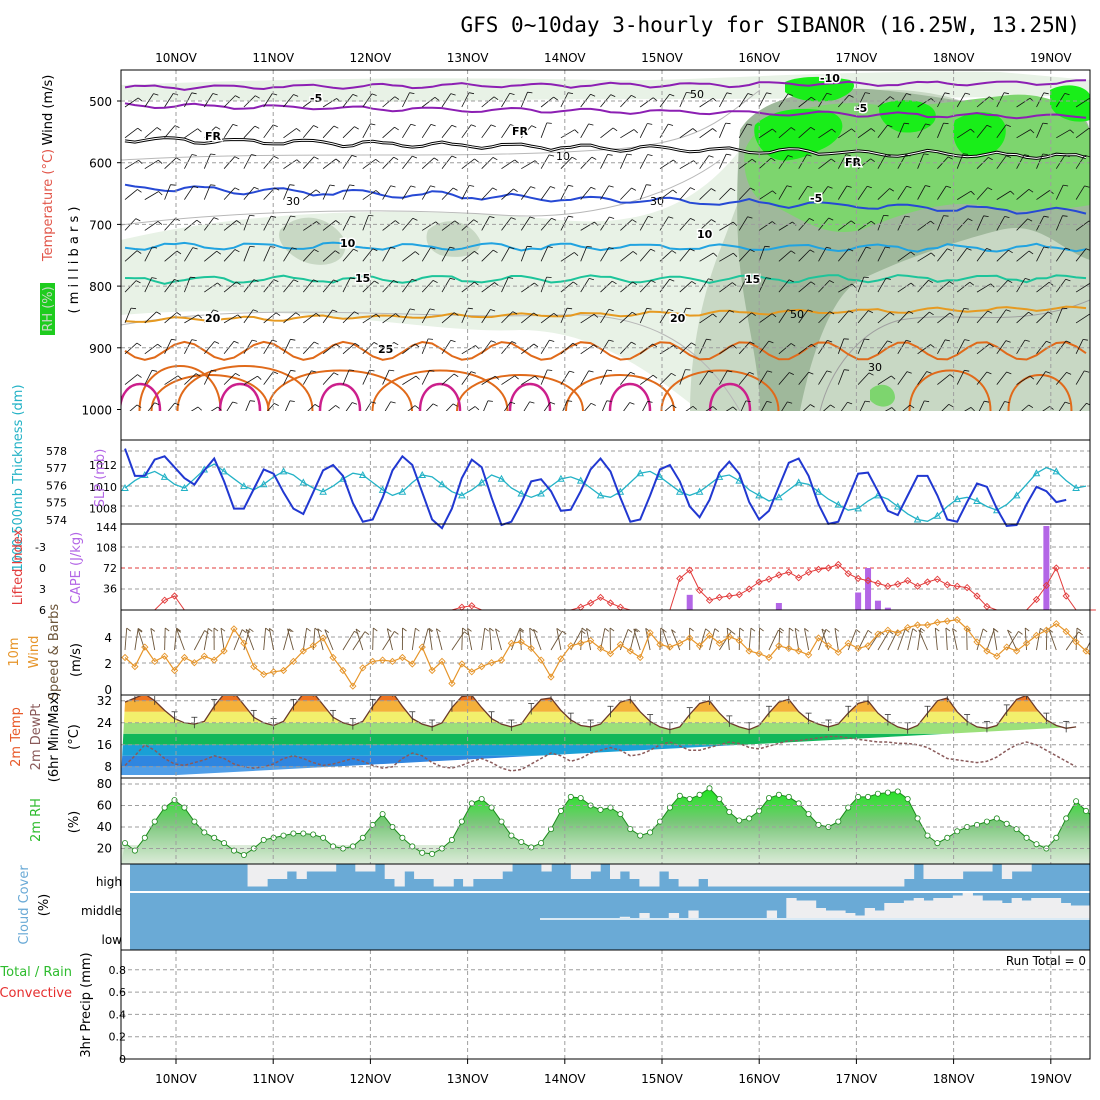 The height and width of the screenshot is (1100, 1100). I want to click on precip-tick-label: 0.8, so click(118, 970).